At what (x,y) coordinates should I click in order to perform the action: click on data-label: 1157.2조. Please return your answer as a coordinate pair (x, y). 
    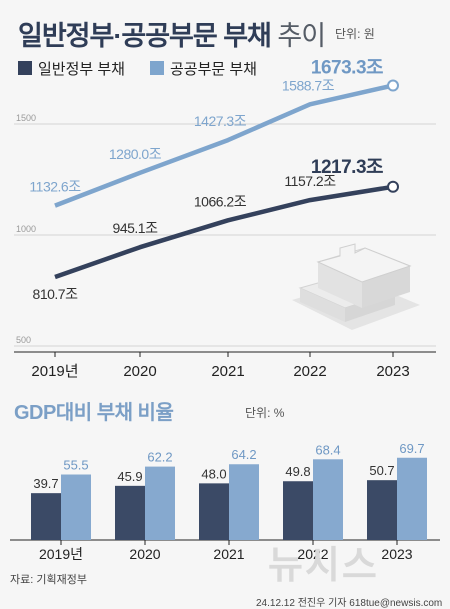
    Looking at the image, I should click on (310, 181).